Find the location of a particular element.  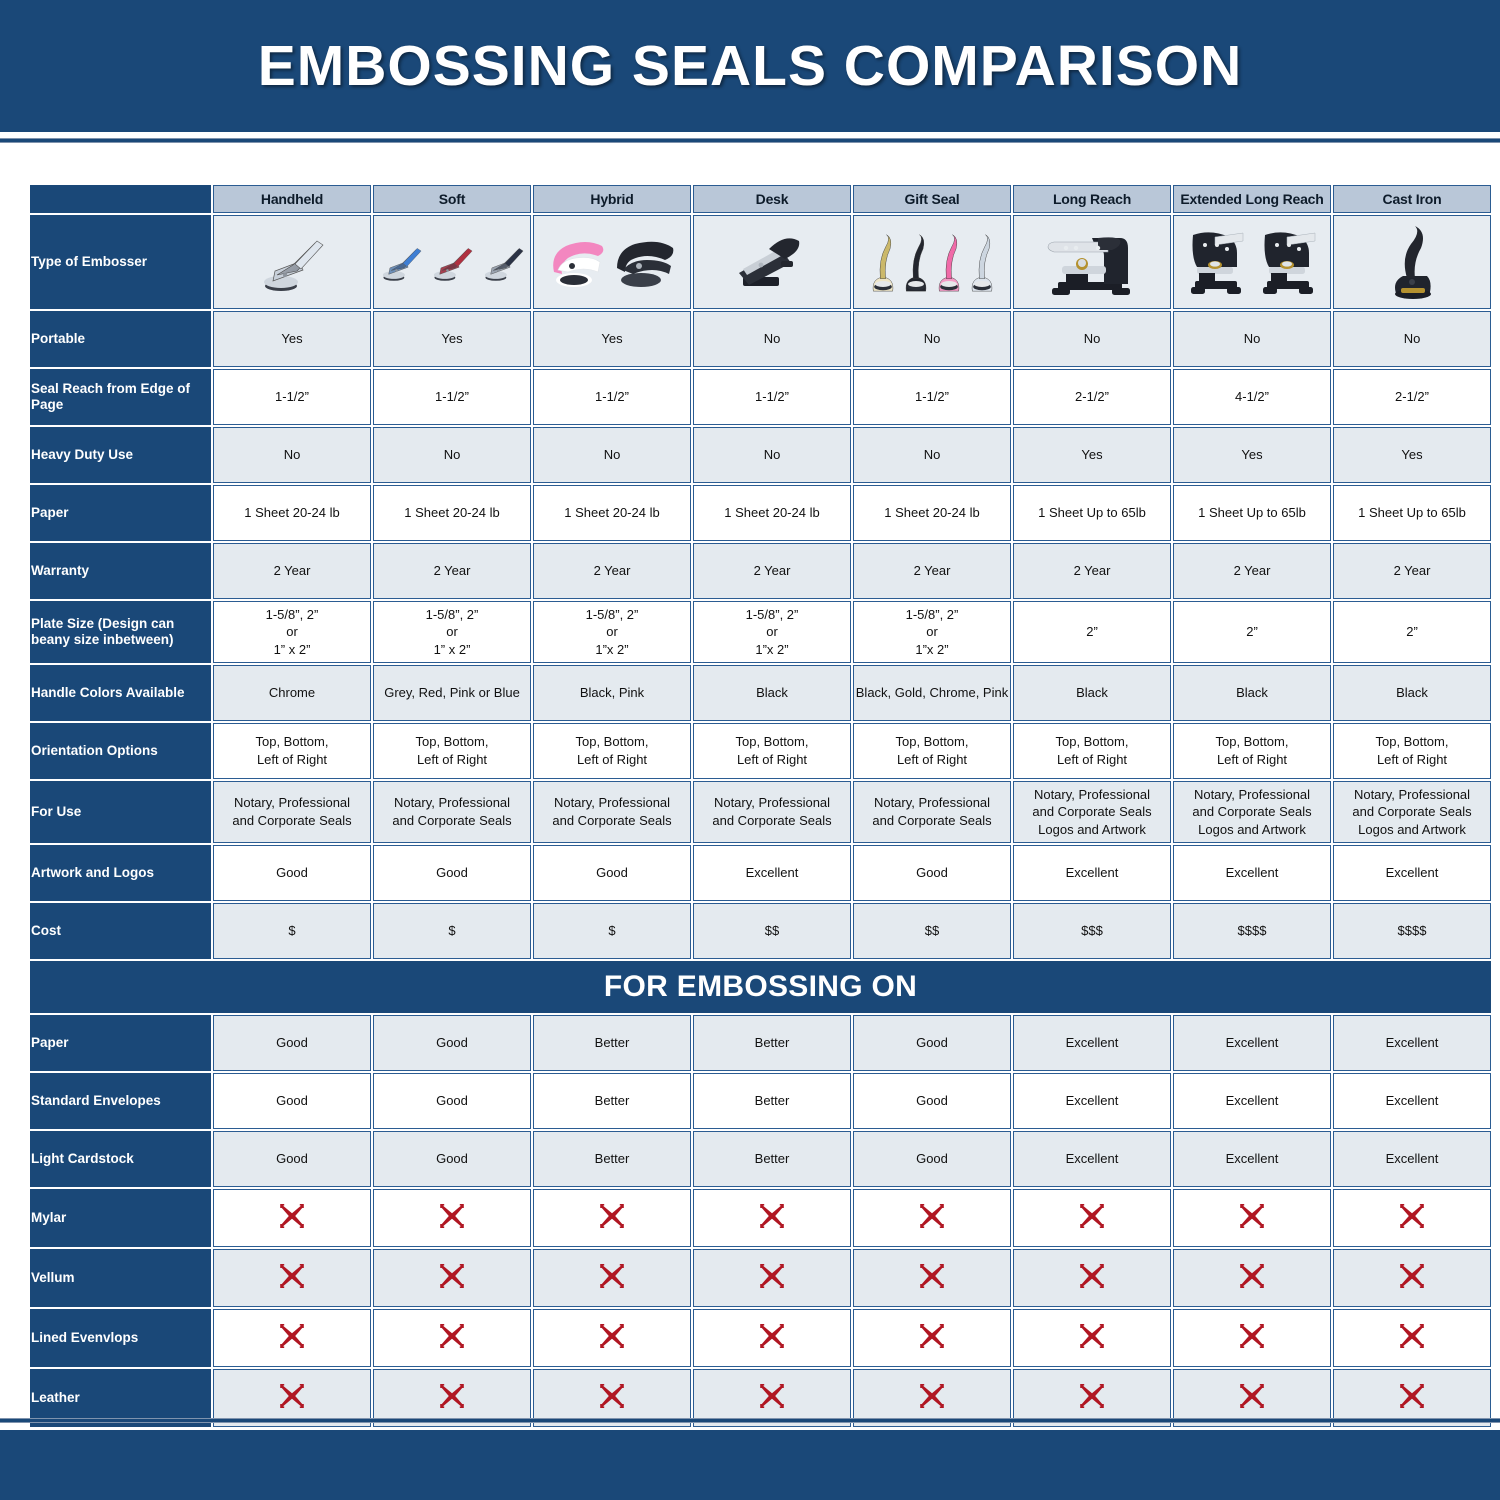

row-label-standard-envelopes: Standard Envelopes is located at coordinates (120, 1101).